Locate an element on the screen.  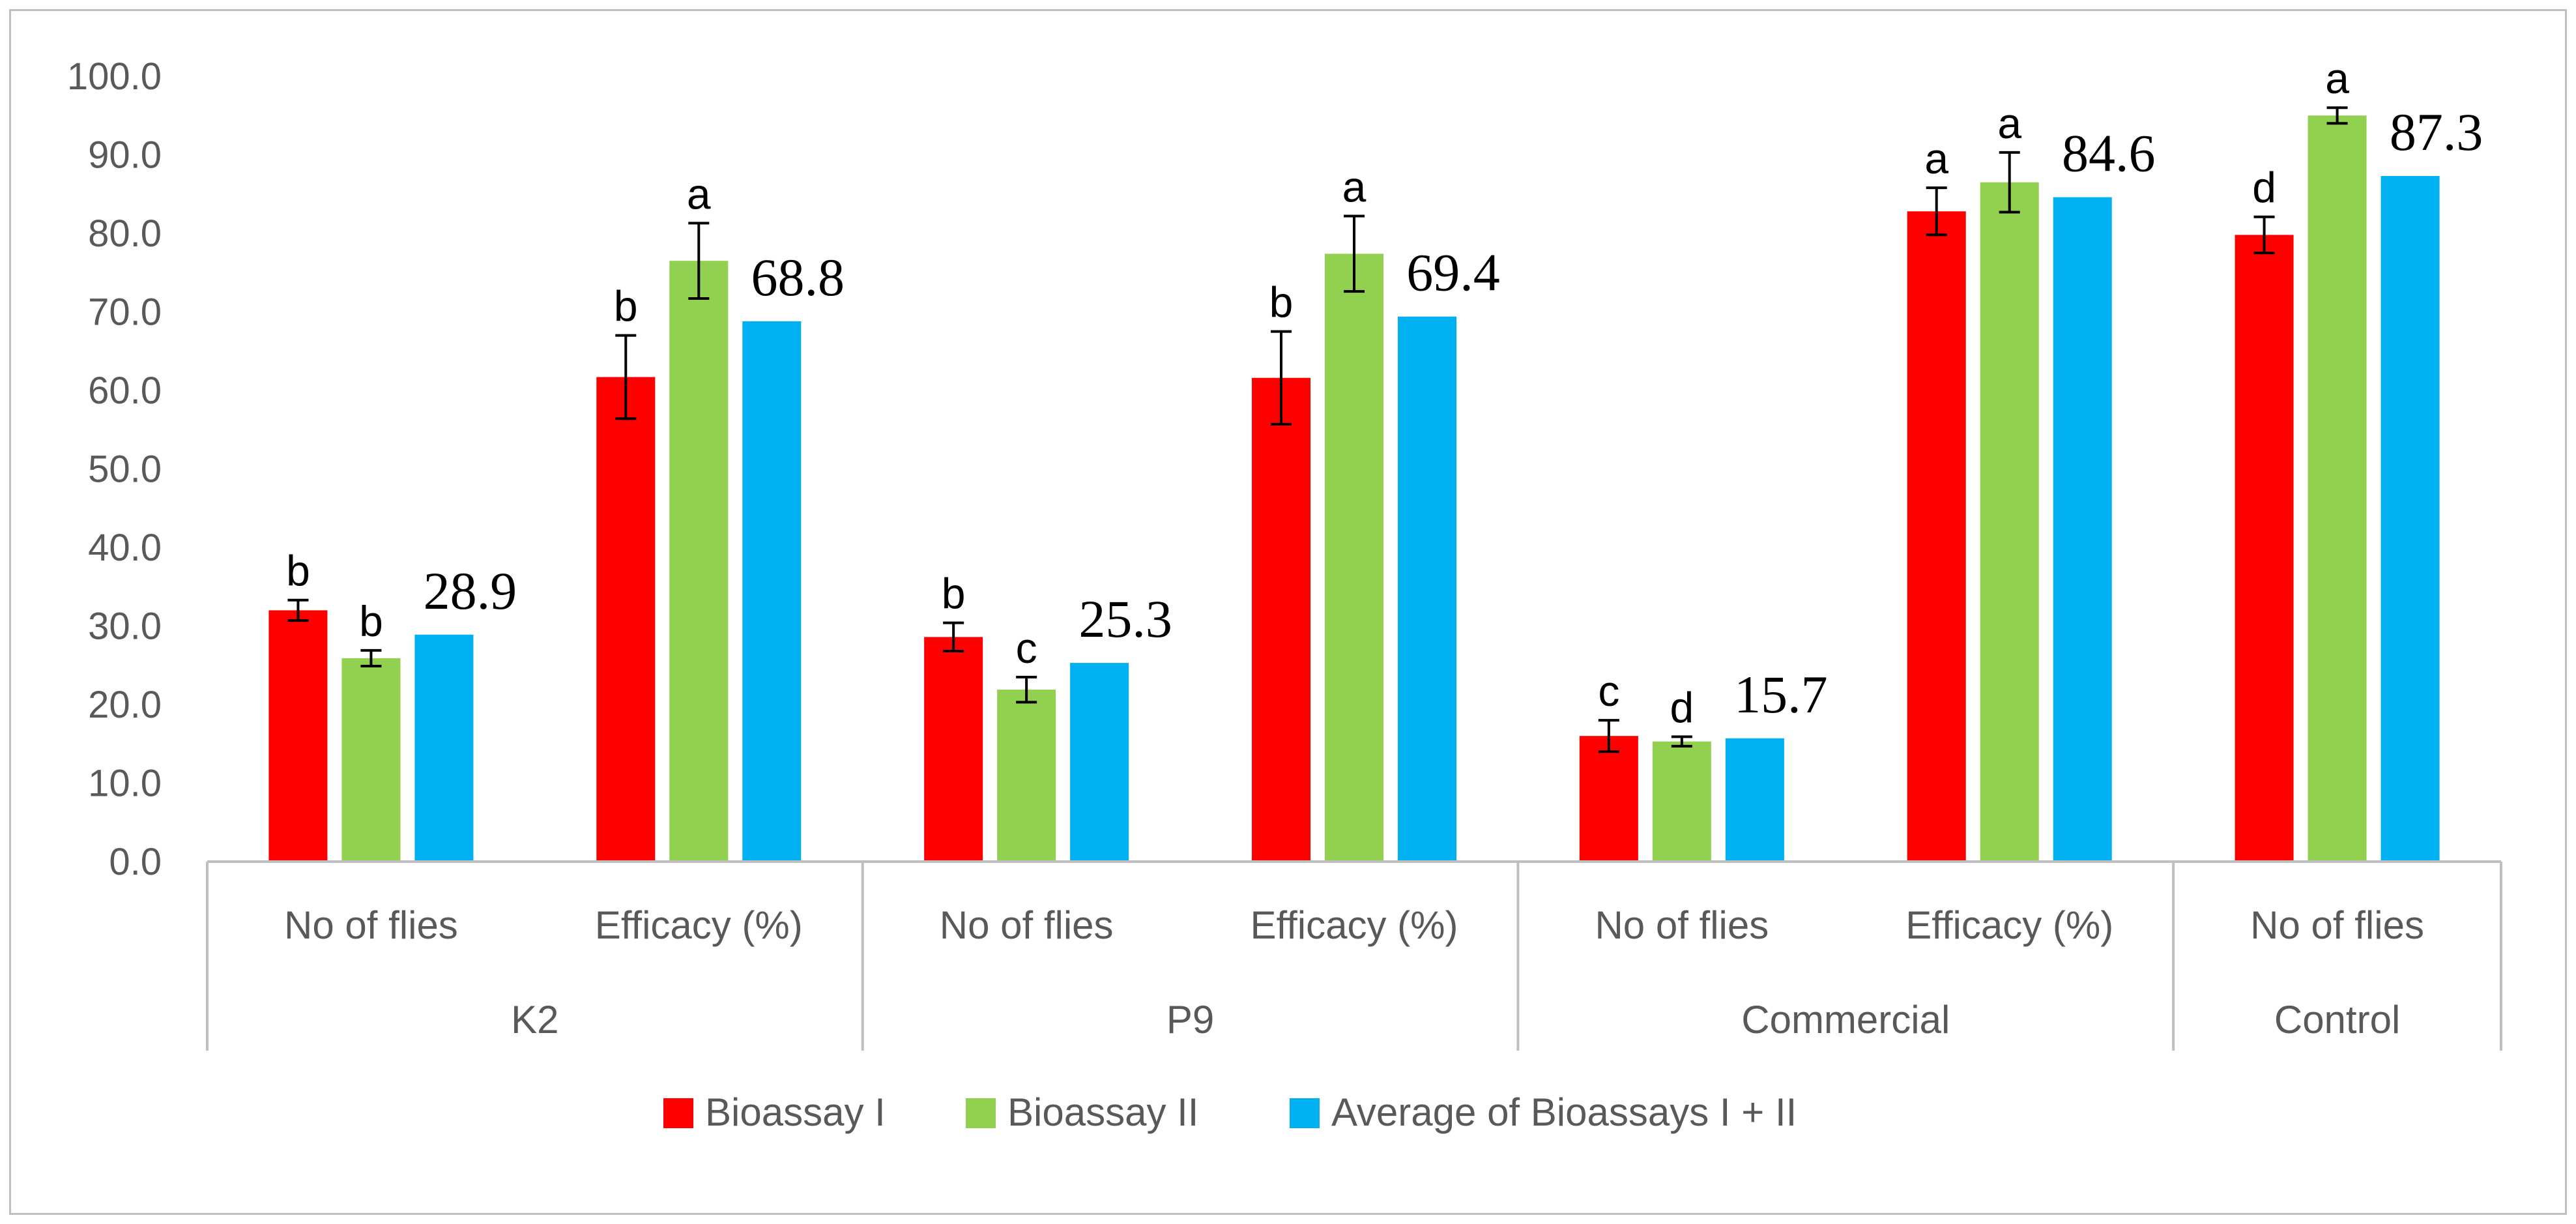
y-tick-label: 30.0 is located at coordinates (125, 627).